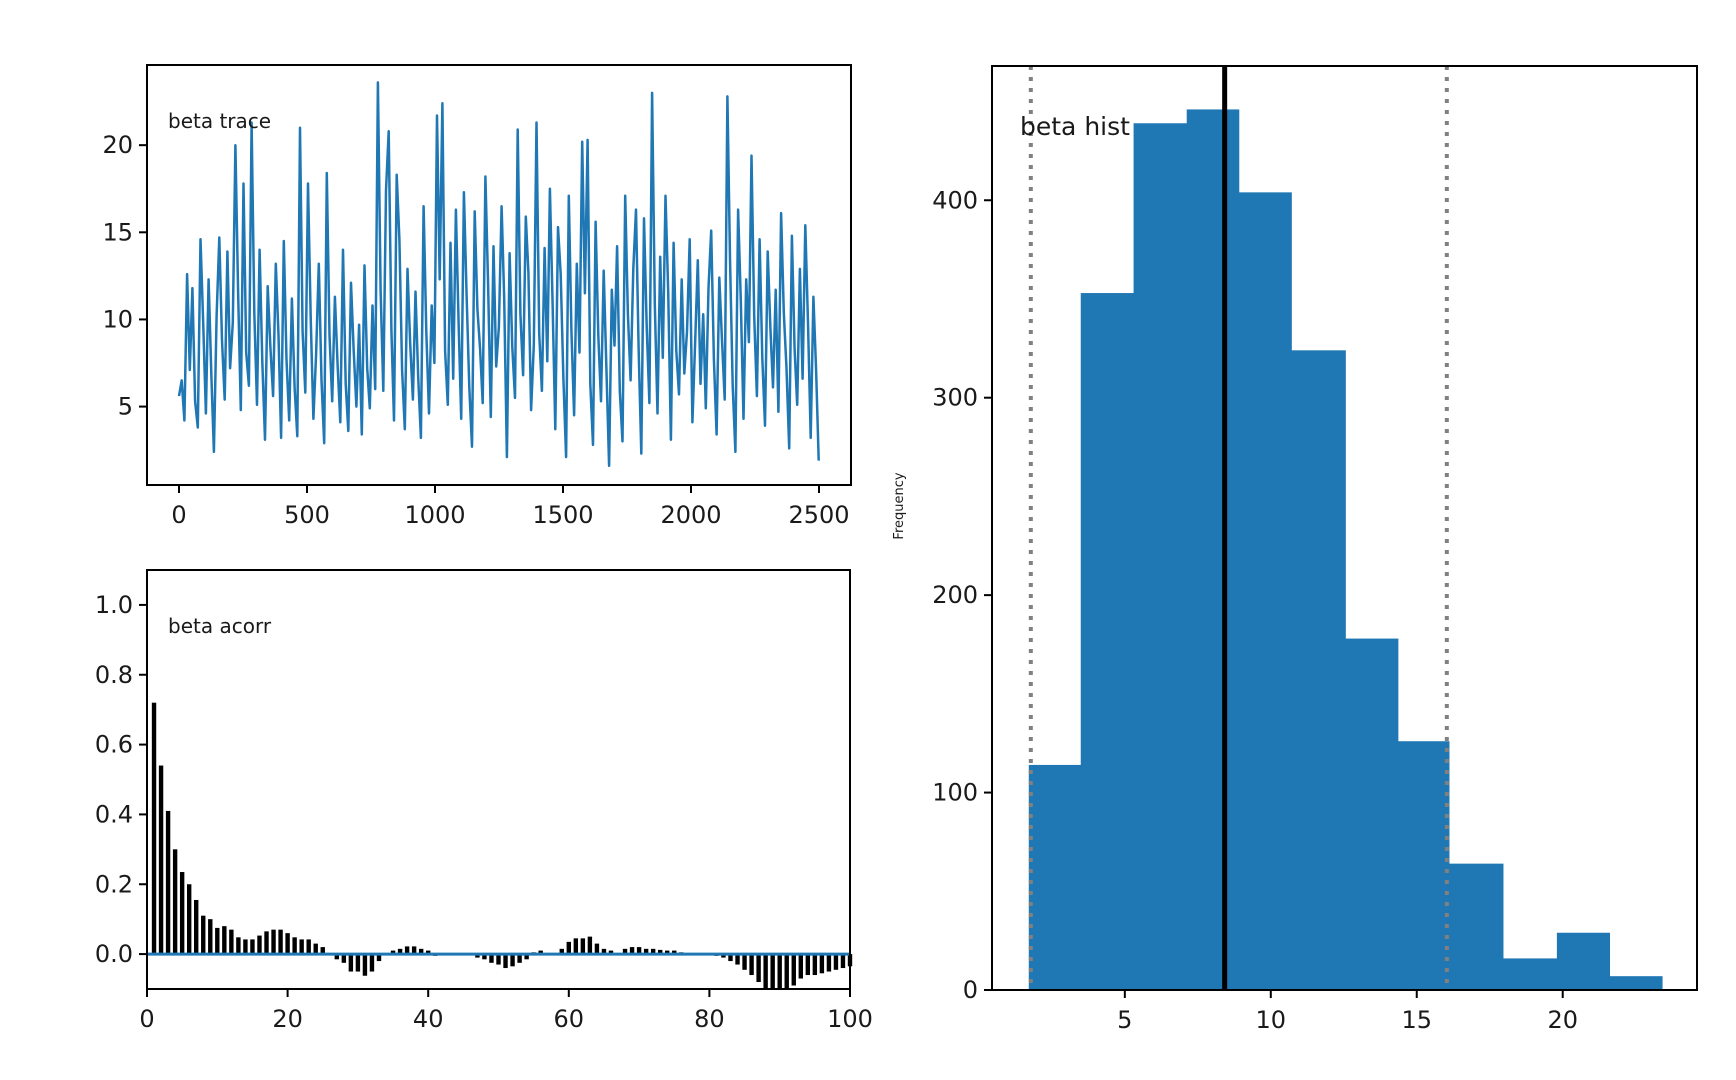  Describe the element at coordinates (124, 276) in the screenshot. I see `trace-y-axis: 5 10 15 20` at that location.